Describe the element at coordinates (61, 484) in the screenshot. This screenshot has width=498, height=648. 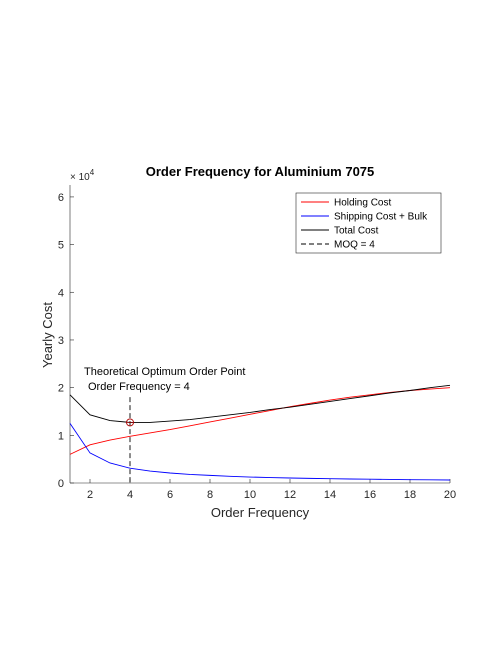
I see `y-tick-label-0: 0` at that location.